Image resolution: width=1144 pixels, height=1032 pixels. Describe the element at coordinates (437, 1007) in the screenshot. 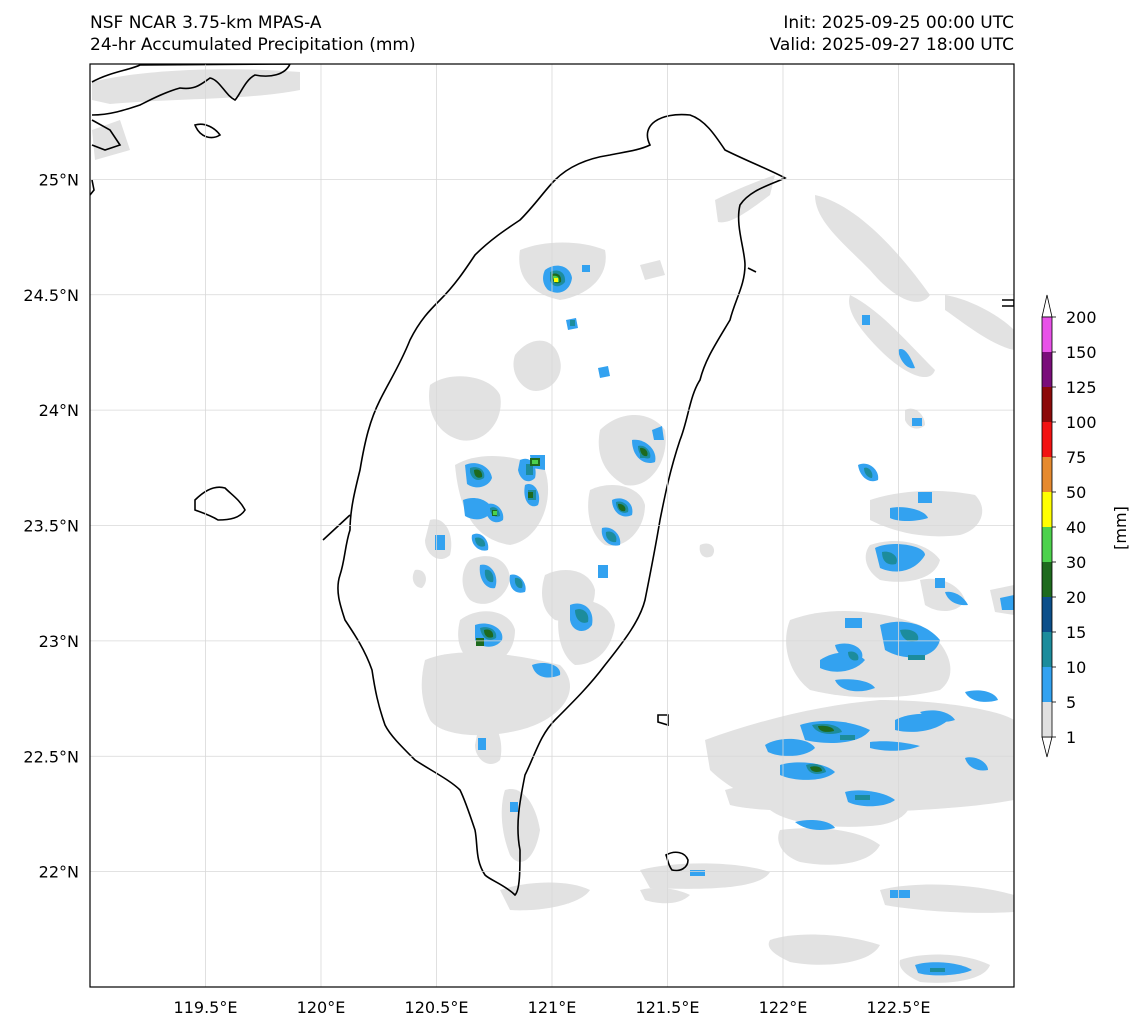

I see `lon-tick-label: 120.5°E` at that location.